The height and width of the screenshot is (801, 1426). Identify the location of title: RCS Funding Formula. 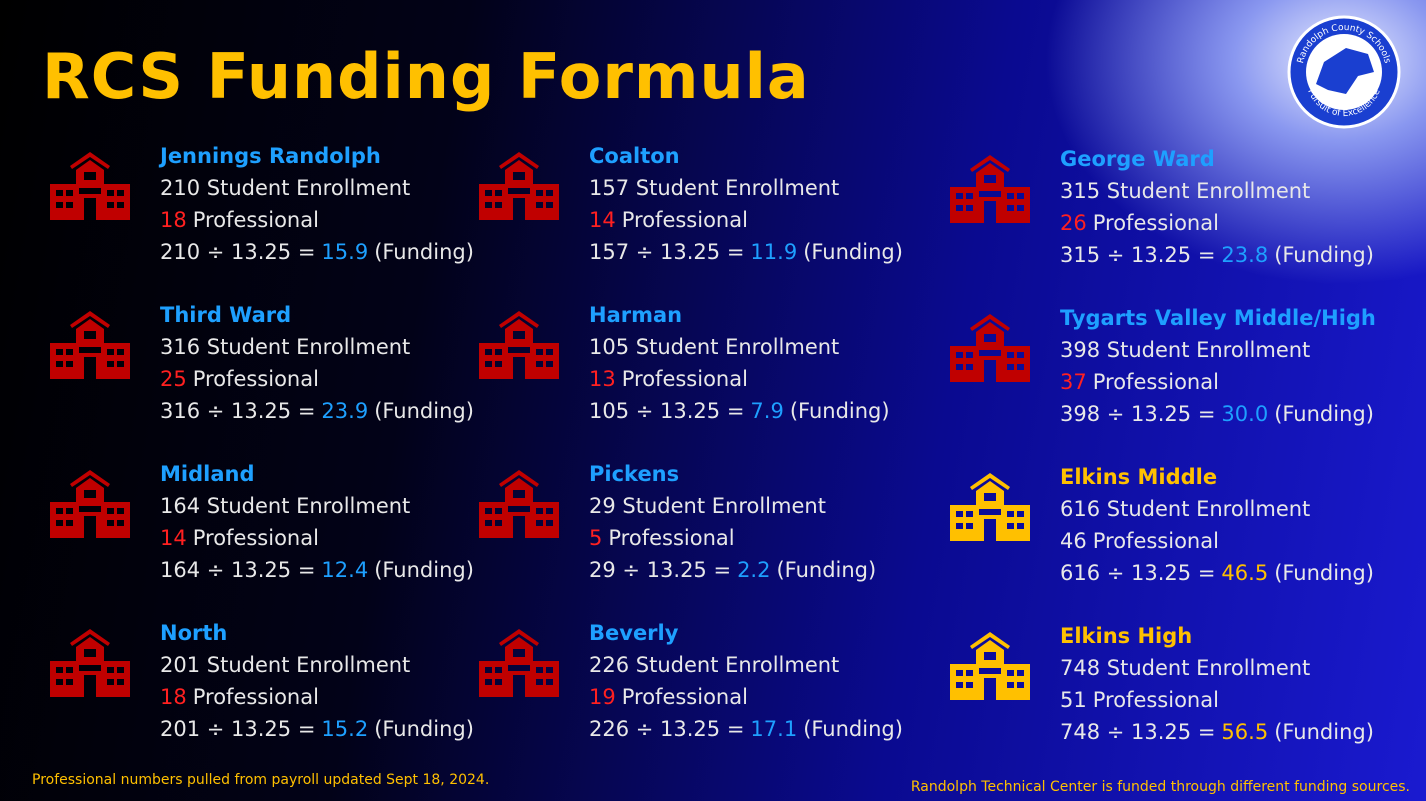
(426, 76).